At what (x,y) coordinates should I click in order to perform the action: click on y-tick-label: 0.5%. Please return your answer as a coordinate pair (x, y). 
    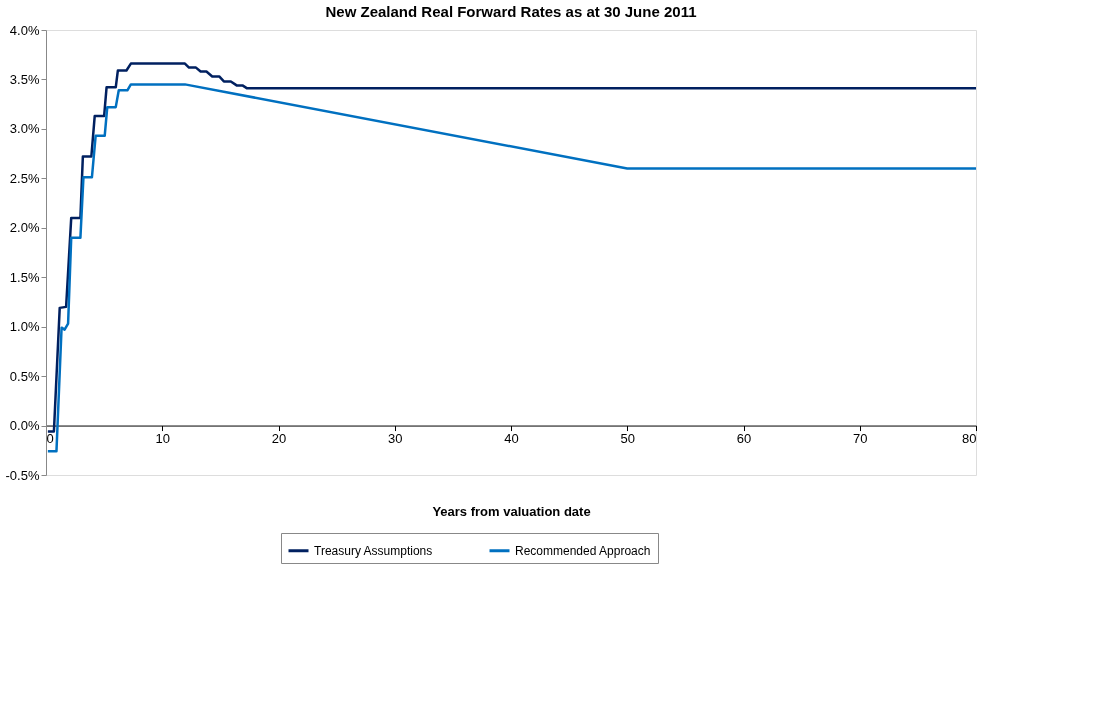
    Looking at the image, I should click on (24, 376).